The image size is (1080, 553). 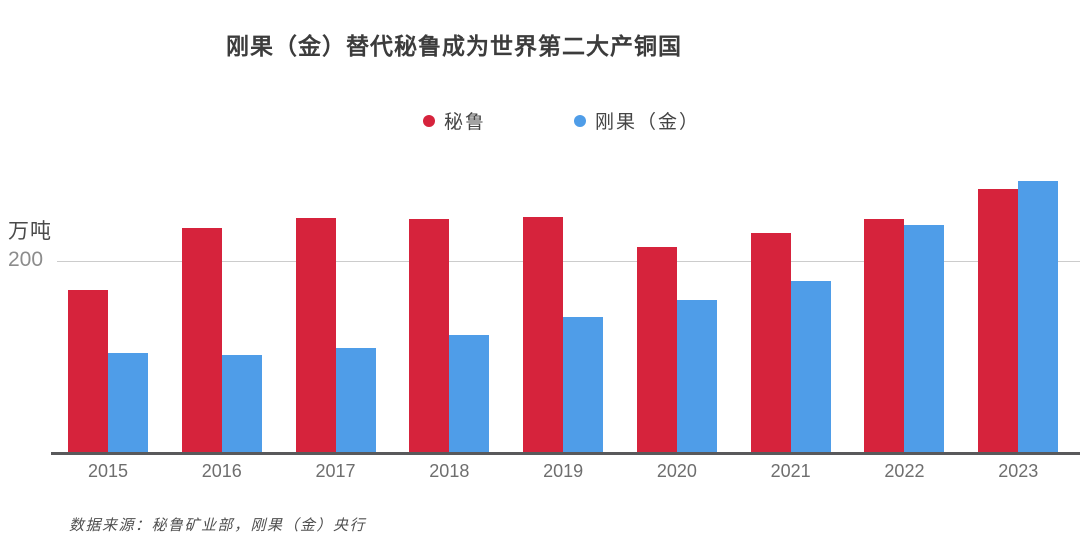 I want to click on bar-peru-2016, so click(x=201, y=340).